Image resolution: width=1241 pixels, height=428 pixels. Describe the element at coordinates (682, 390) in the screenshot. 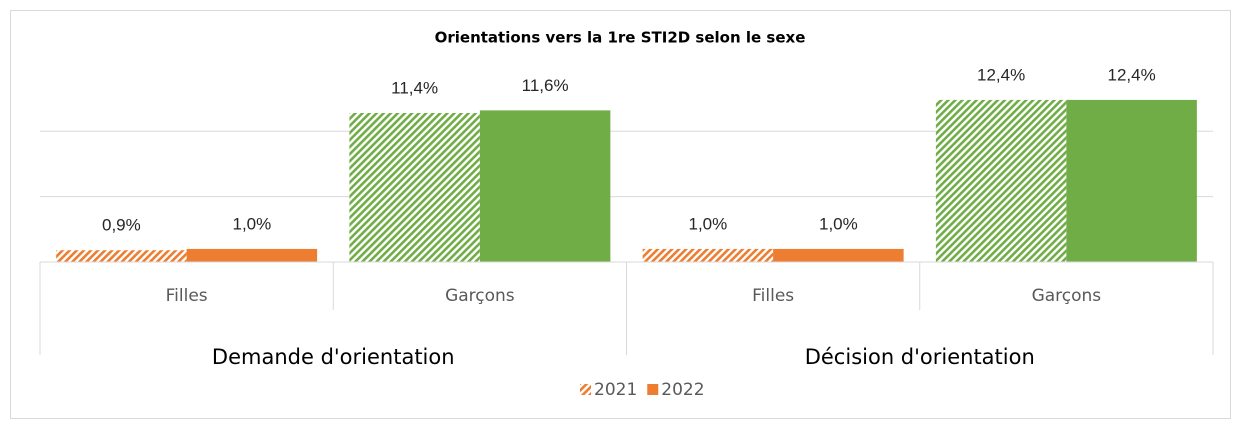

I see `legend-label: 2022` at that location.